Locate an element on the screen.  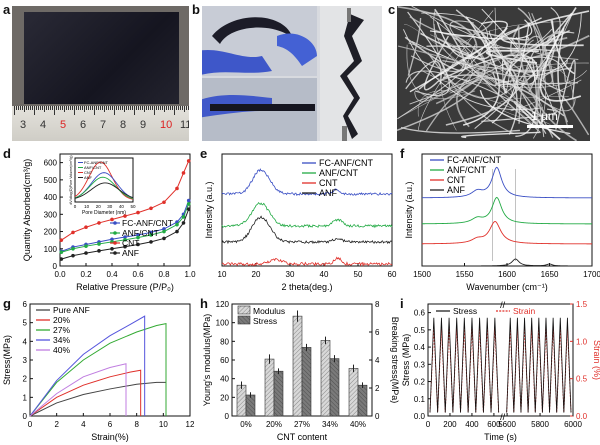
axis-break: // is located at coordinates (503, 417).